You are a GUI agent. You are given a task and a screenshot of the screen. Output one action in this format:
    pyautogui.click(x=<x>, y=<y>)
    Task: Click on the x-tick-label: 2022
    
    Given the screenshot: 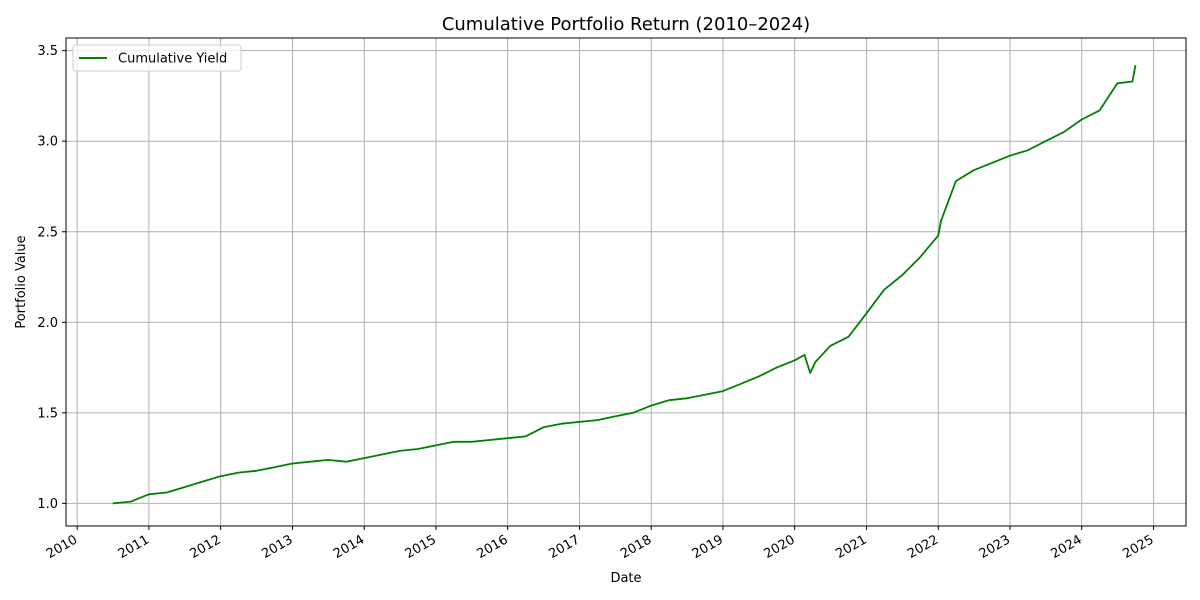 What is the action you would take?
    pyautogui.click(x=923, y=547)
    